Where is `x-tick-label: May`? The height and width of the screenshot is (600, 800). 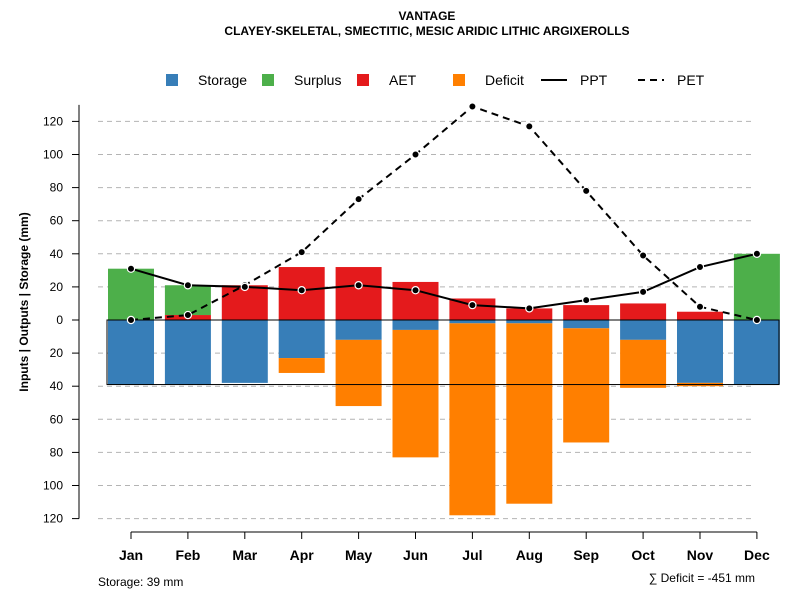 x-tick-label: May is located at coordinates (358, 555).